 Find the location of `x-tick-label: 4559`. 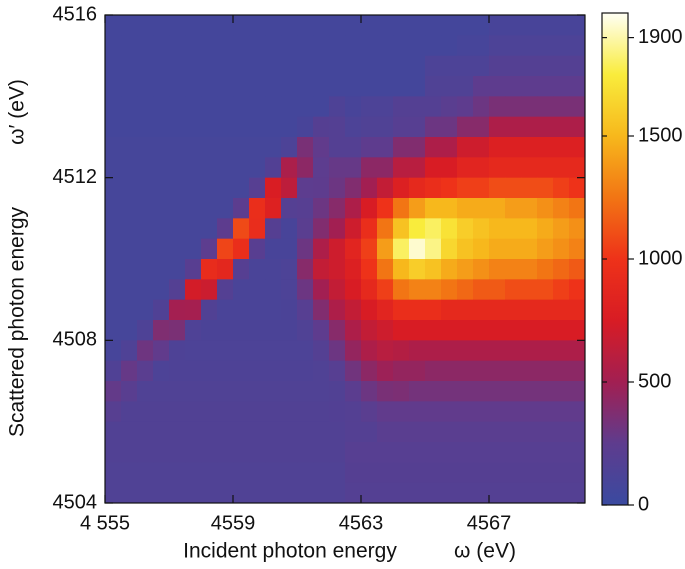

x-tick-label: 4559 is located at coordinates (233, 523).